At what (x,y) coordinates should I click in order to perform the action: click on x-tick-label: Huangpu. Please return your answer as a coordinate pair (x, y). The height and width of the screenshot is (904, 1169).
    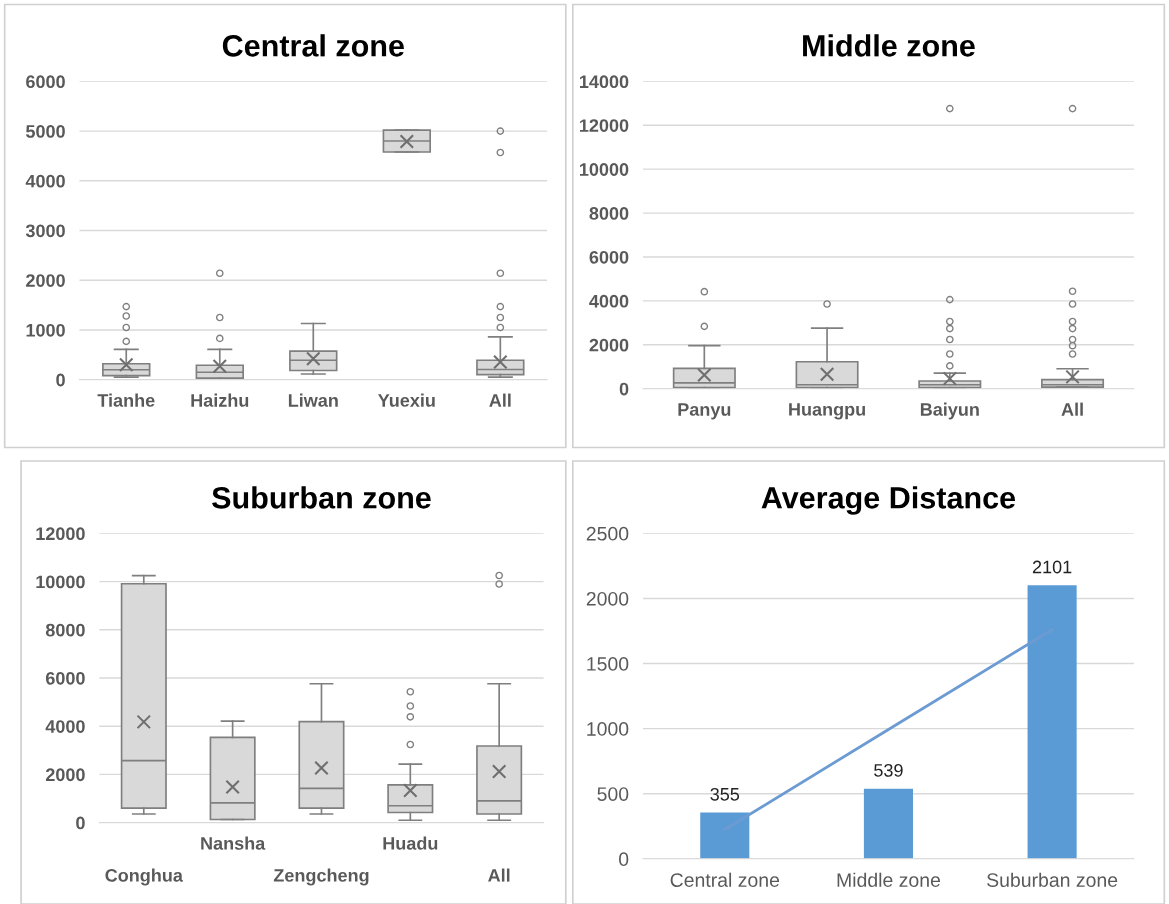
    Looking at the image, I should click on (827, 411).